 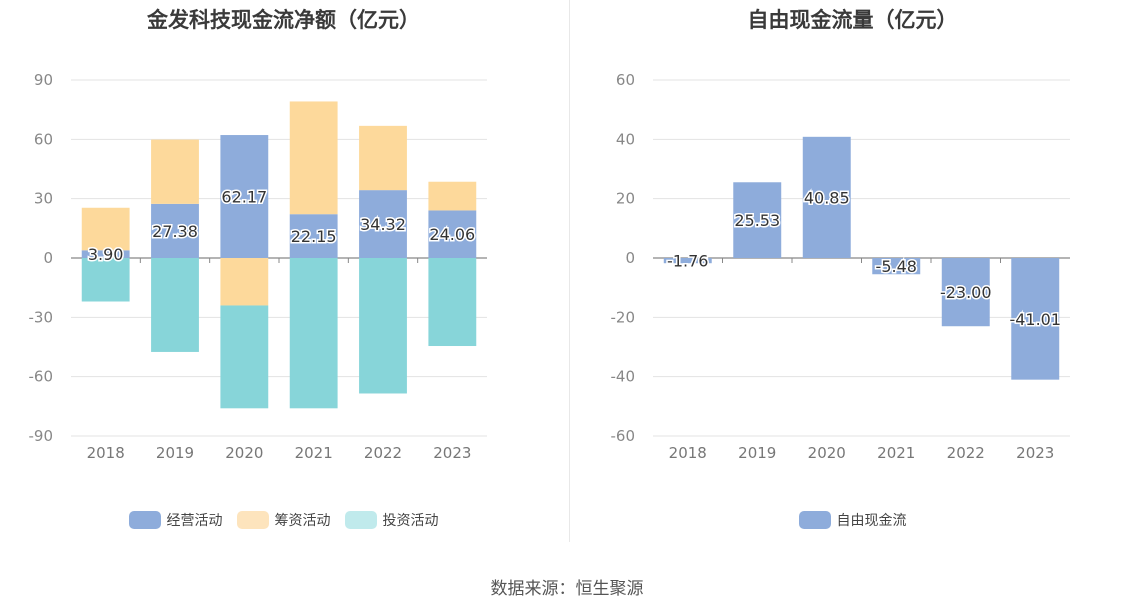 I want to click on data-label: 34.32, so click(x=383, y=224).